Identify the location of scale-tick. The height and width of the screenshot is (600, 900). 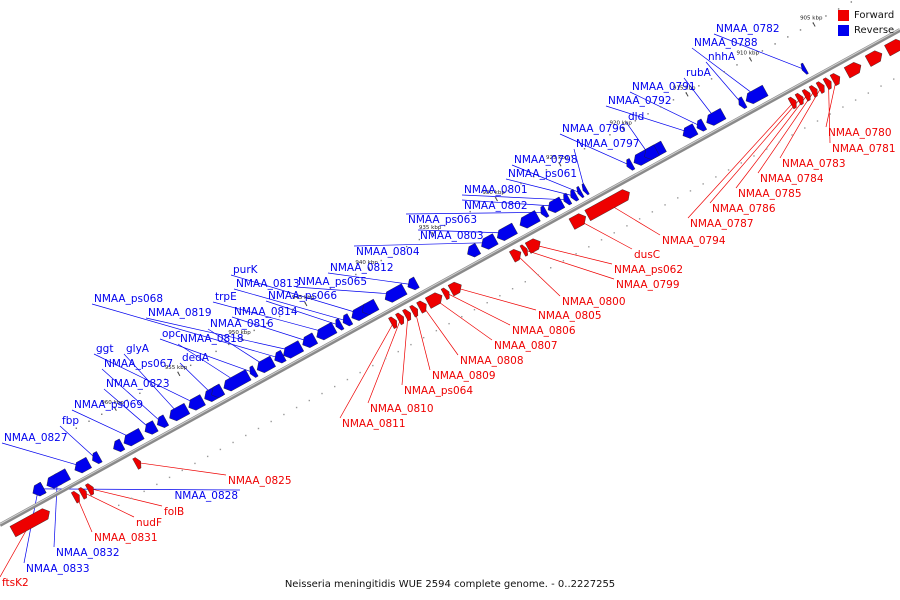
(369, 269).